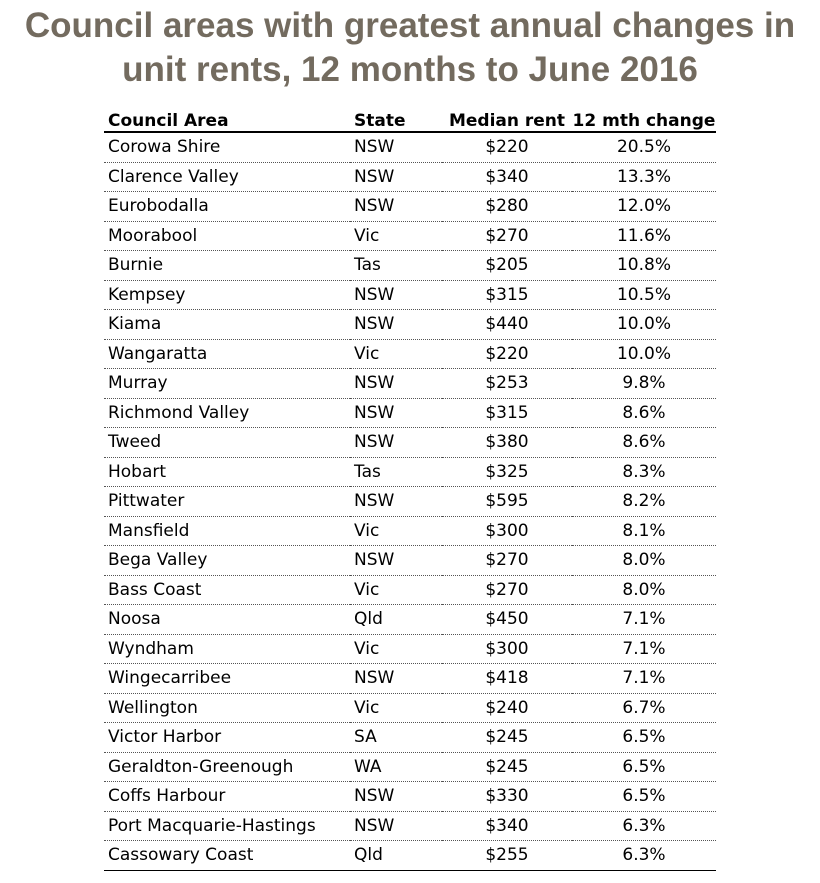 This screenshot has width=820, height=883. I want to click on council-area-cell: Clarence Valley, so click(227, 177).